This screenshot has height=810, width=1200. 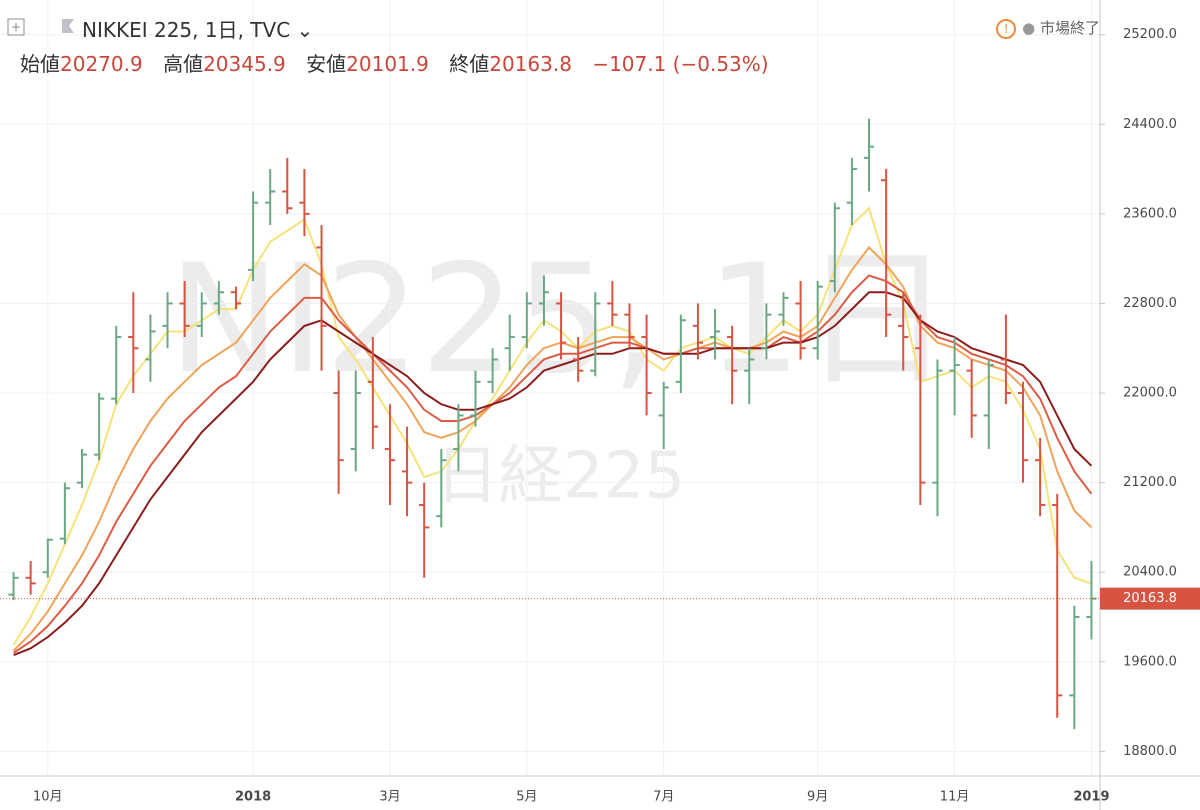 What do you see at coordinates (48, 797) in the screenshot?
I see `x-tick-label: 10月` at bounding box center [48, 797].